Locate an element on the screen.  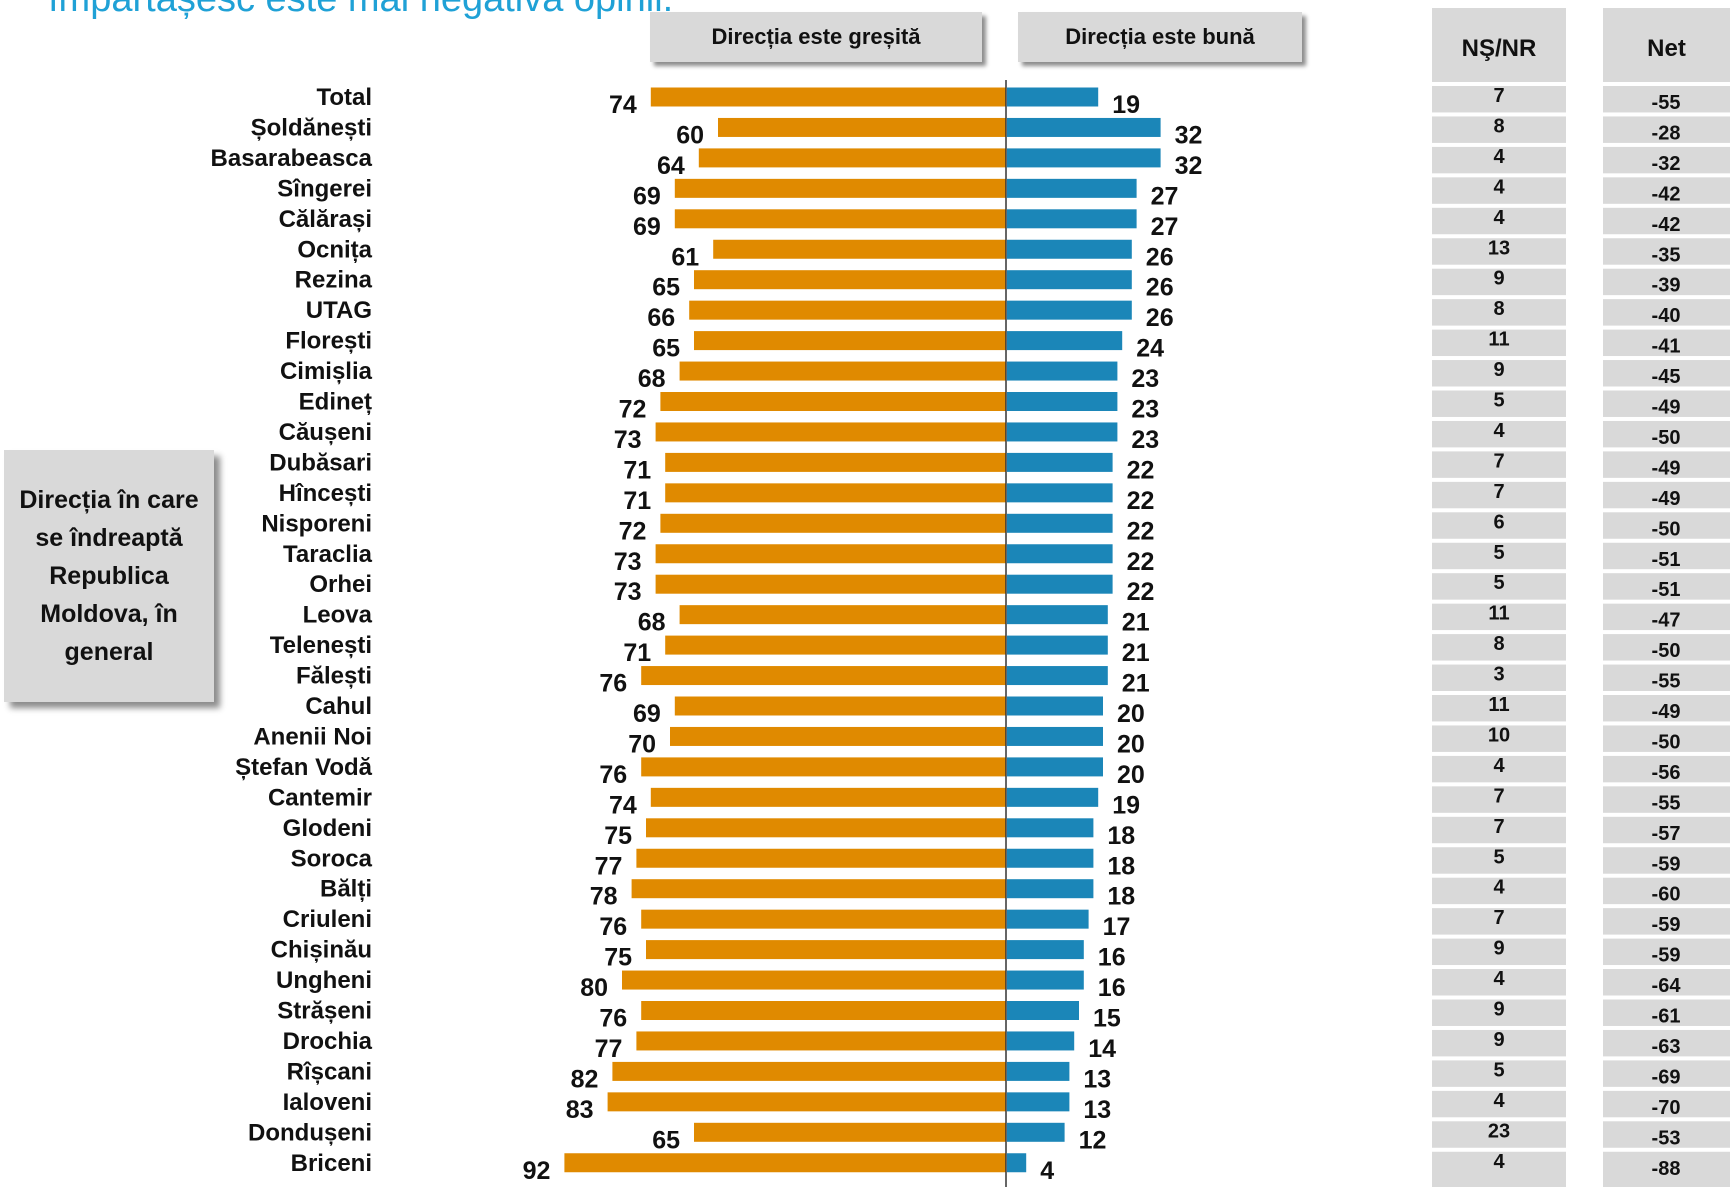
data-label-good: 21 is located at coordinates (1136, 623).